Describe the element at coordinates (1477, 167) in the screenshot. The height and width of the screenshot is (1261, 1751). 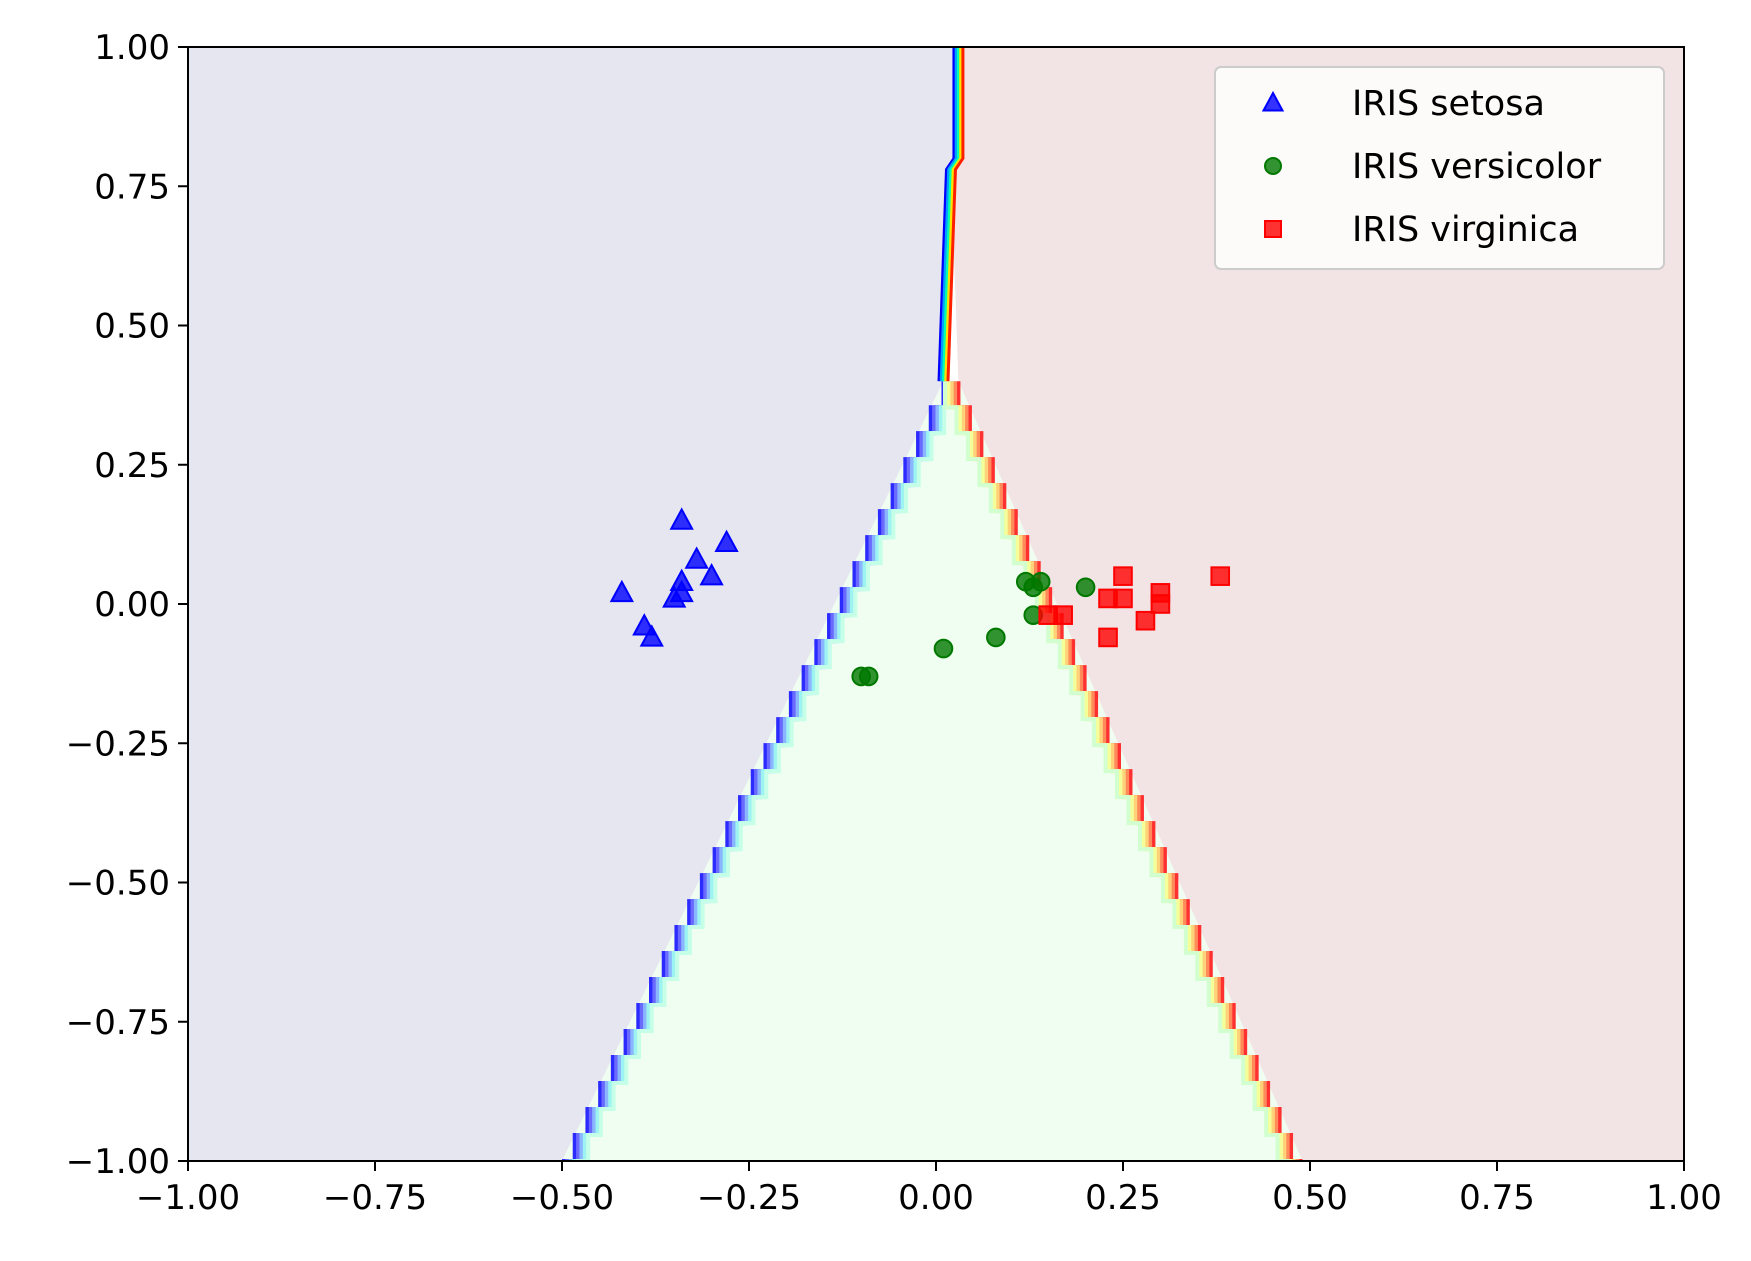
I see `legend-label: IRIS versicolor` at that location.